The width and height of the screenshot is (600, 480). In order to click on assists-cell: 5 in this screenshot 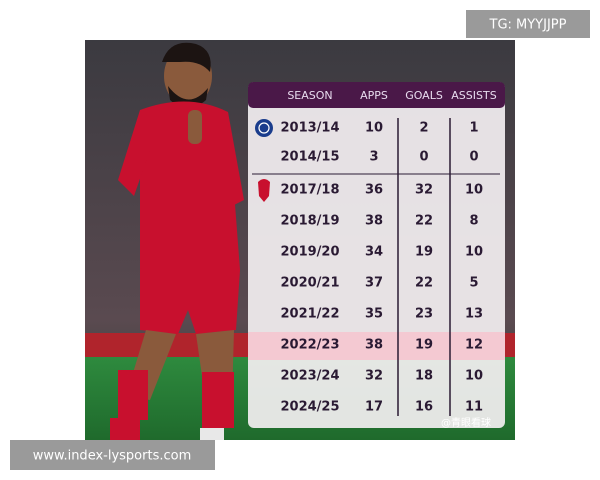, I will do `click(473, 283)`.